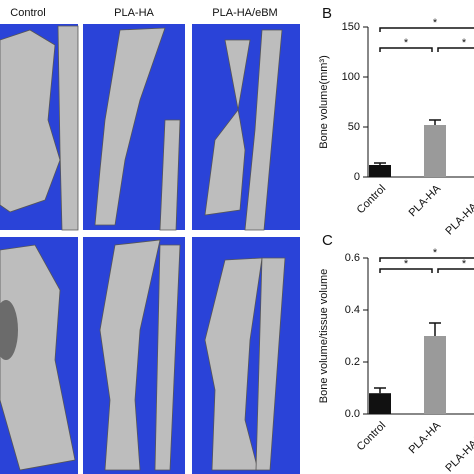 The width and height of the screenshot is (474, 474). Describe the element at coordinates (352, 258) in the screenshot. I see `y-tick-label: 0.6` at that location.